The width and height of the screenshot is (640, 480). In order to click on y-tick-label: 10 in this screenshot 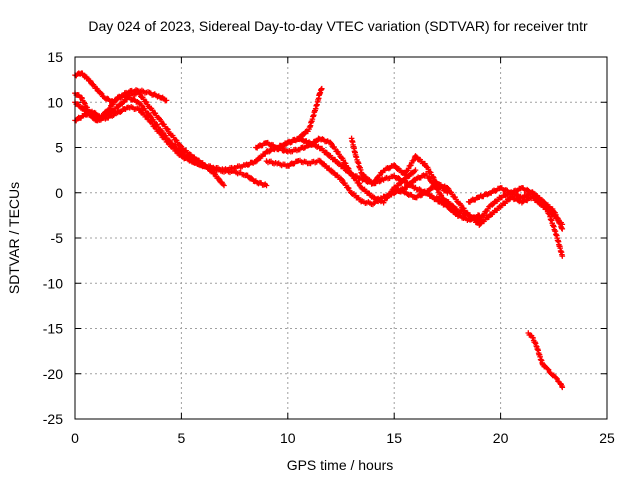, I will do `click(55, 102)`.